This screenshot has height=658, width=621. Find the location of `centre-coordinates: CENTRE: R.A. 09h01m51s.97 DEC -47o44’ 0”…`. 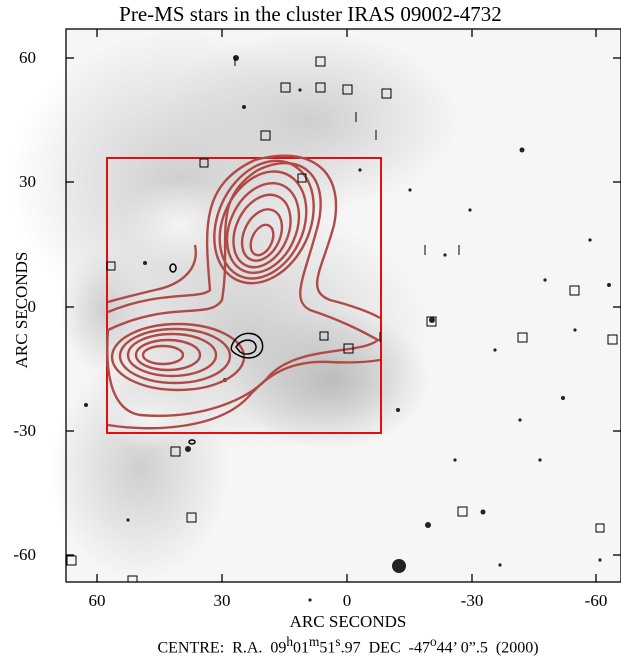

centre-coordinates: CENTRE: R.A. 09h01m51s.97 DEC -47o44’ 0”… is located at coordinates (348, 645).